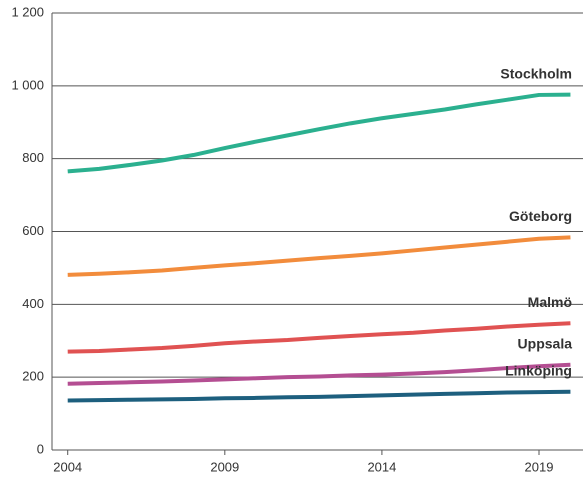 Image resolution: width=583 pixels, height=478 pixels. Describe the element at coordinates (67, 466) in the screenshot. I see `x-tick-label: 2004` at that location.